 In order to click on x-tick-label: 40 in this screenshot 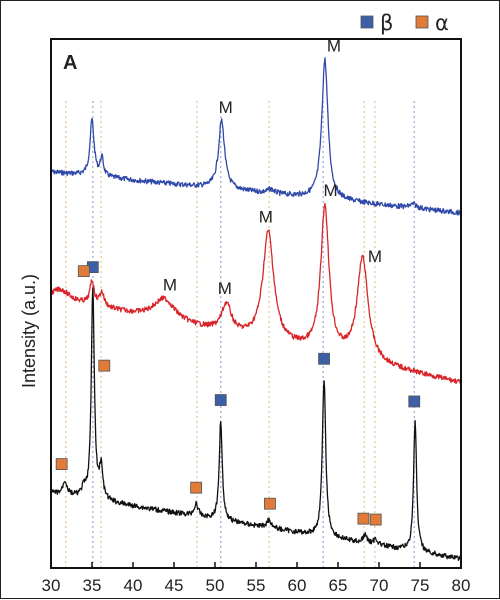, I will do `click(133, 585)`.